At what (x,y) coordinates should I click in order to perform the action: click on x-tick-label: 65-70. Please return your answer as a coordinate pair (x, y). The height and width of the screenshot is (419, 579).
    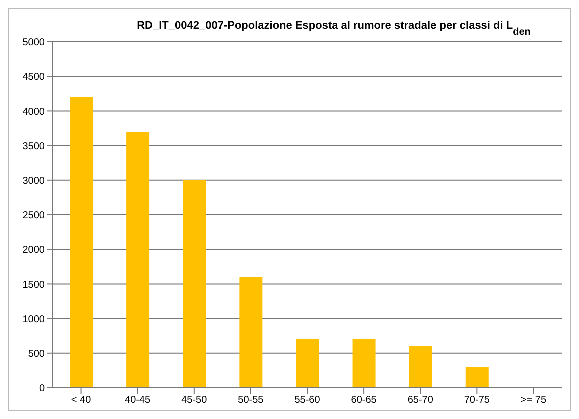
    Looking at the image, I should click on (421, 400).